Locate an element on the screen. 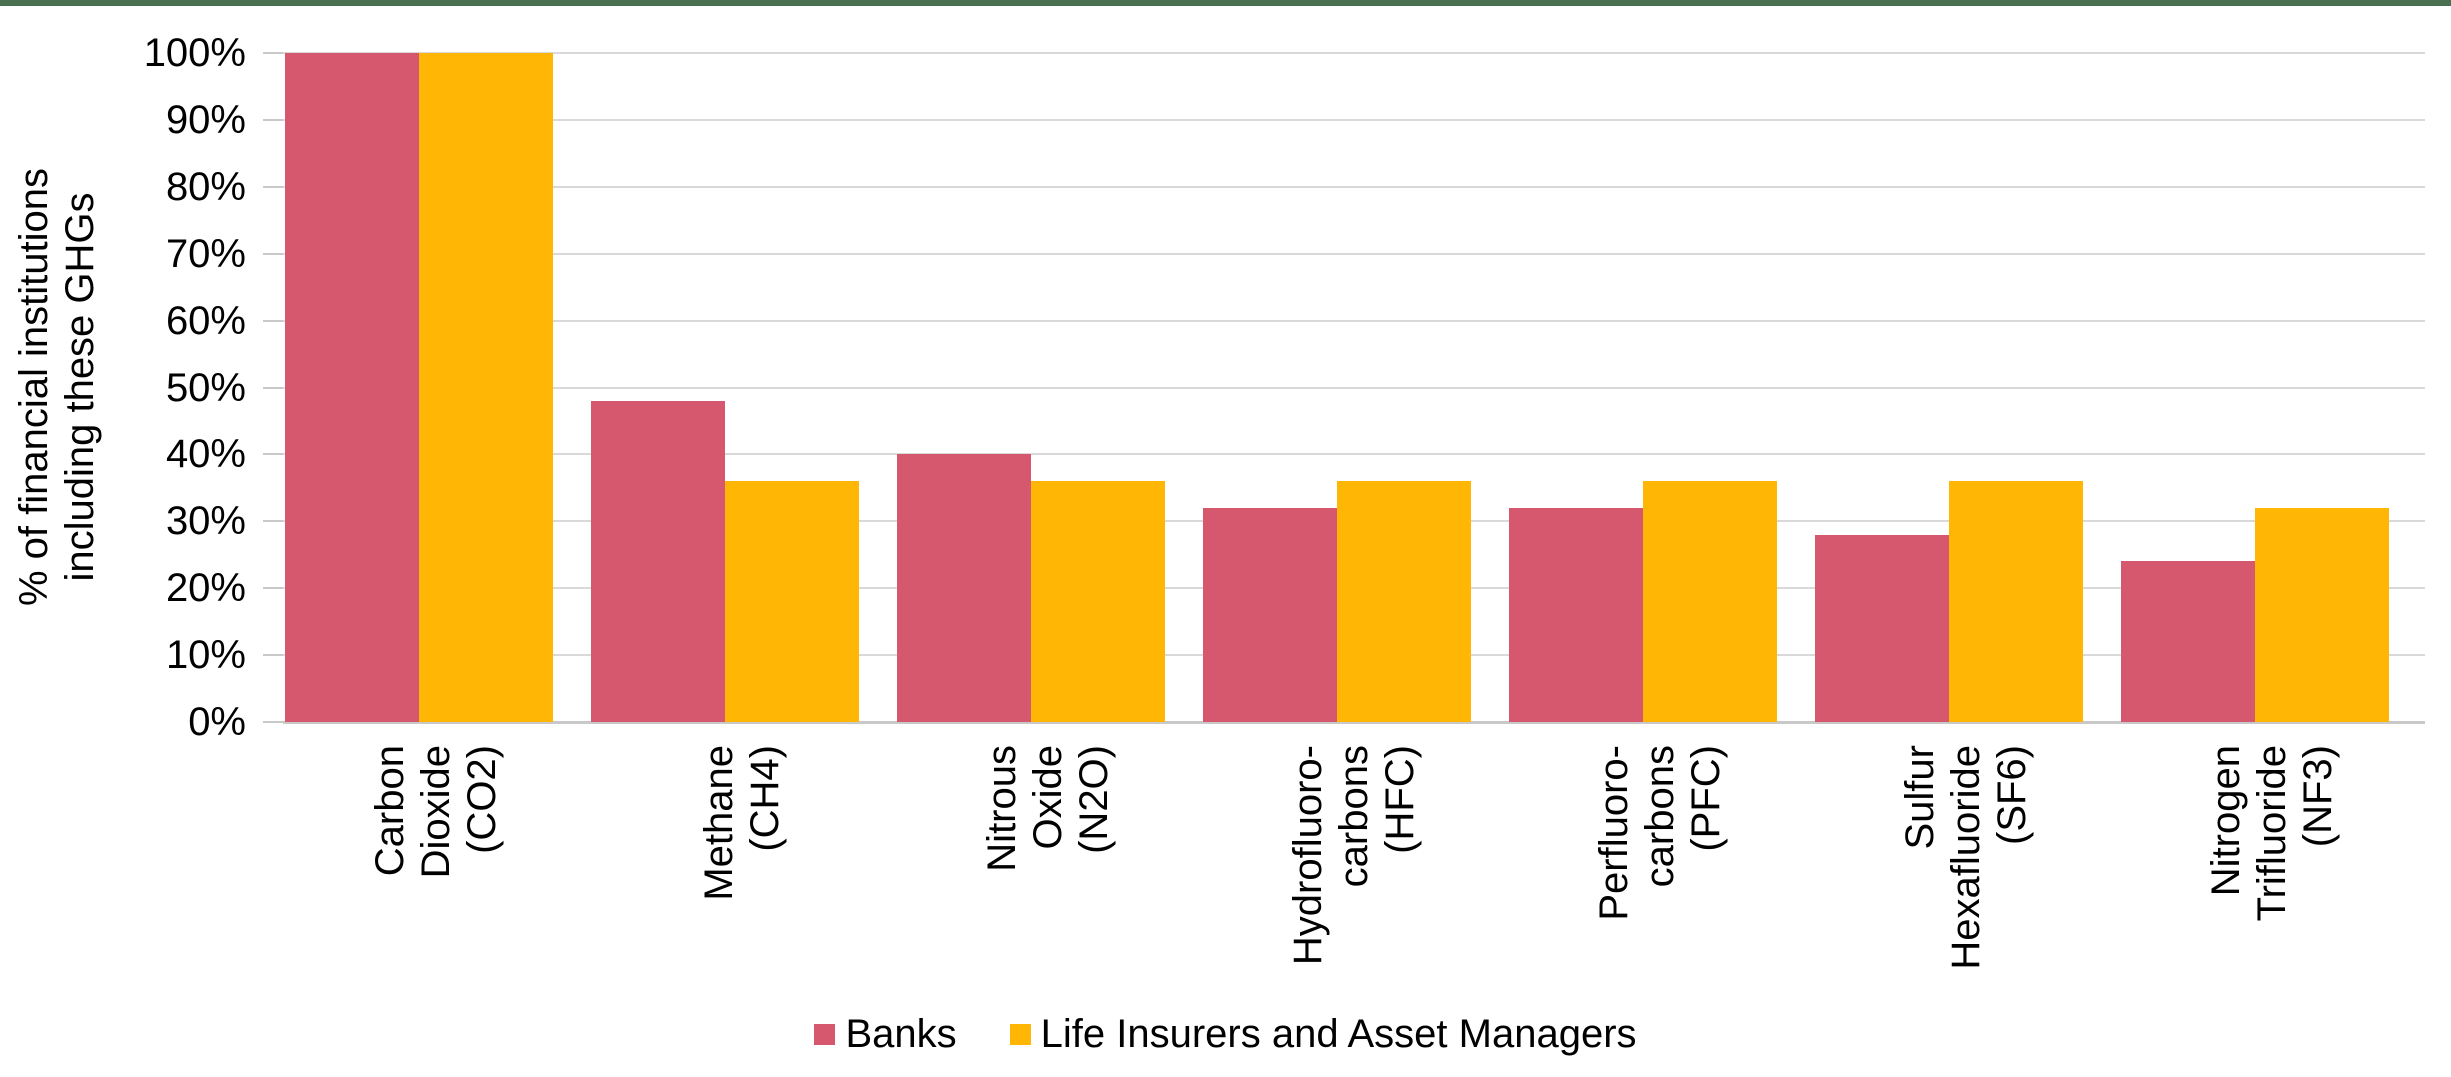 Image resolution: width=2451 pixels, height=1077 pixels. legend-label: Banks is located at coordinates (901, 1034).